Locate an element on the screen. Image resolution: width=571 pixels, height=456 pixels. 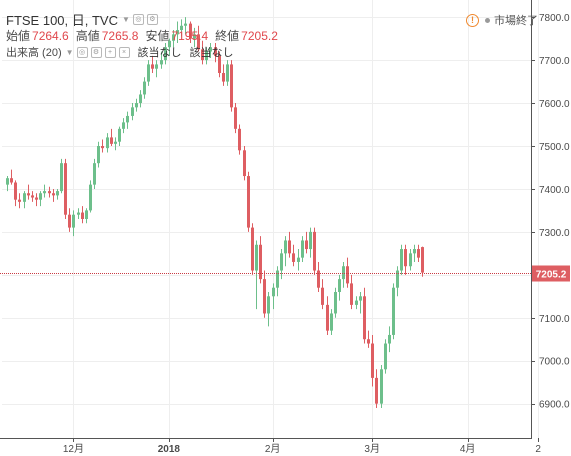
close-icon: × is located at coordinates (124, 52).